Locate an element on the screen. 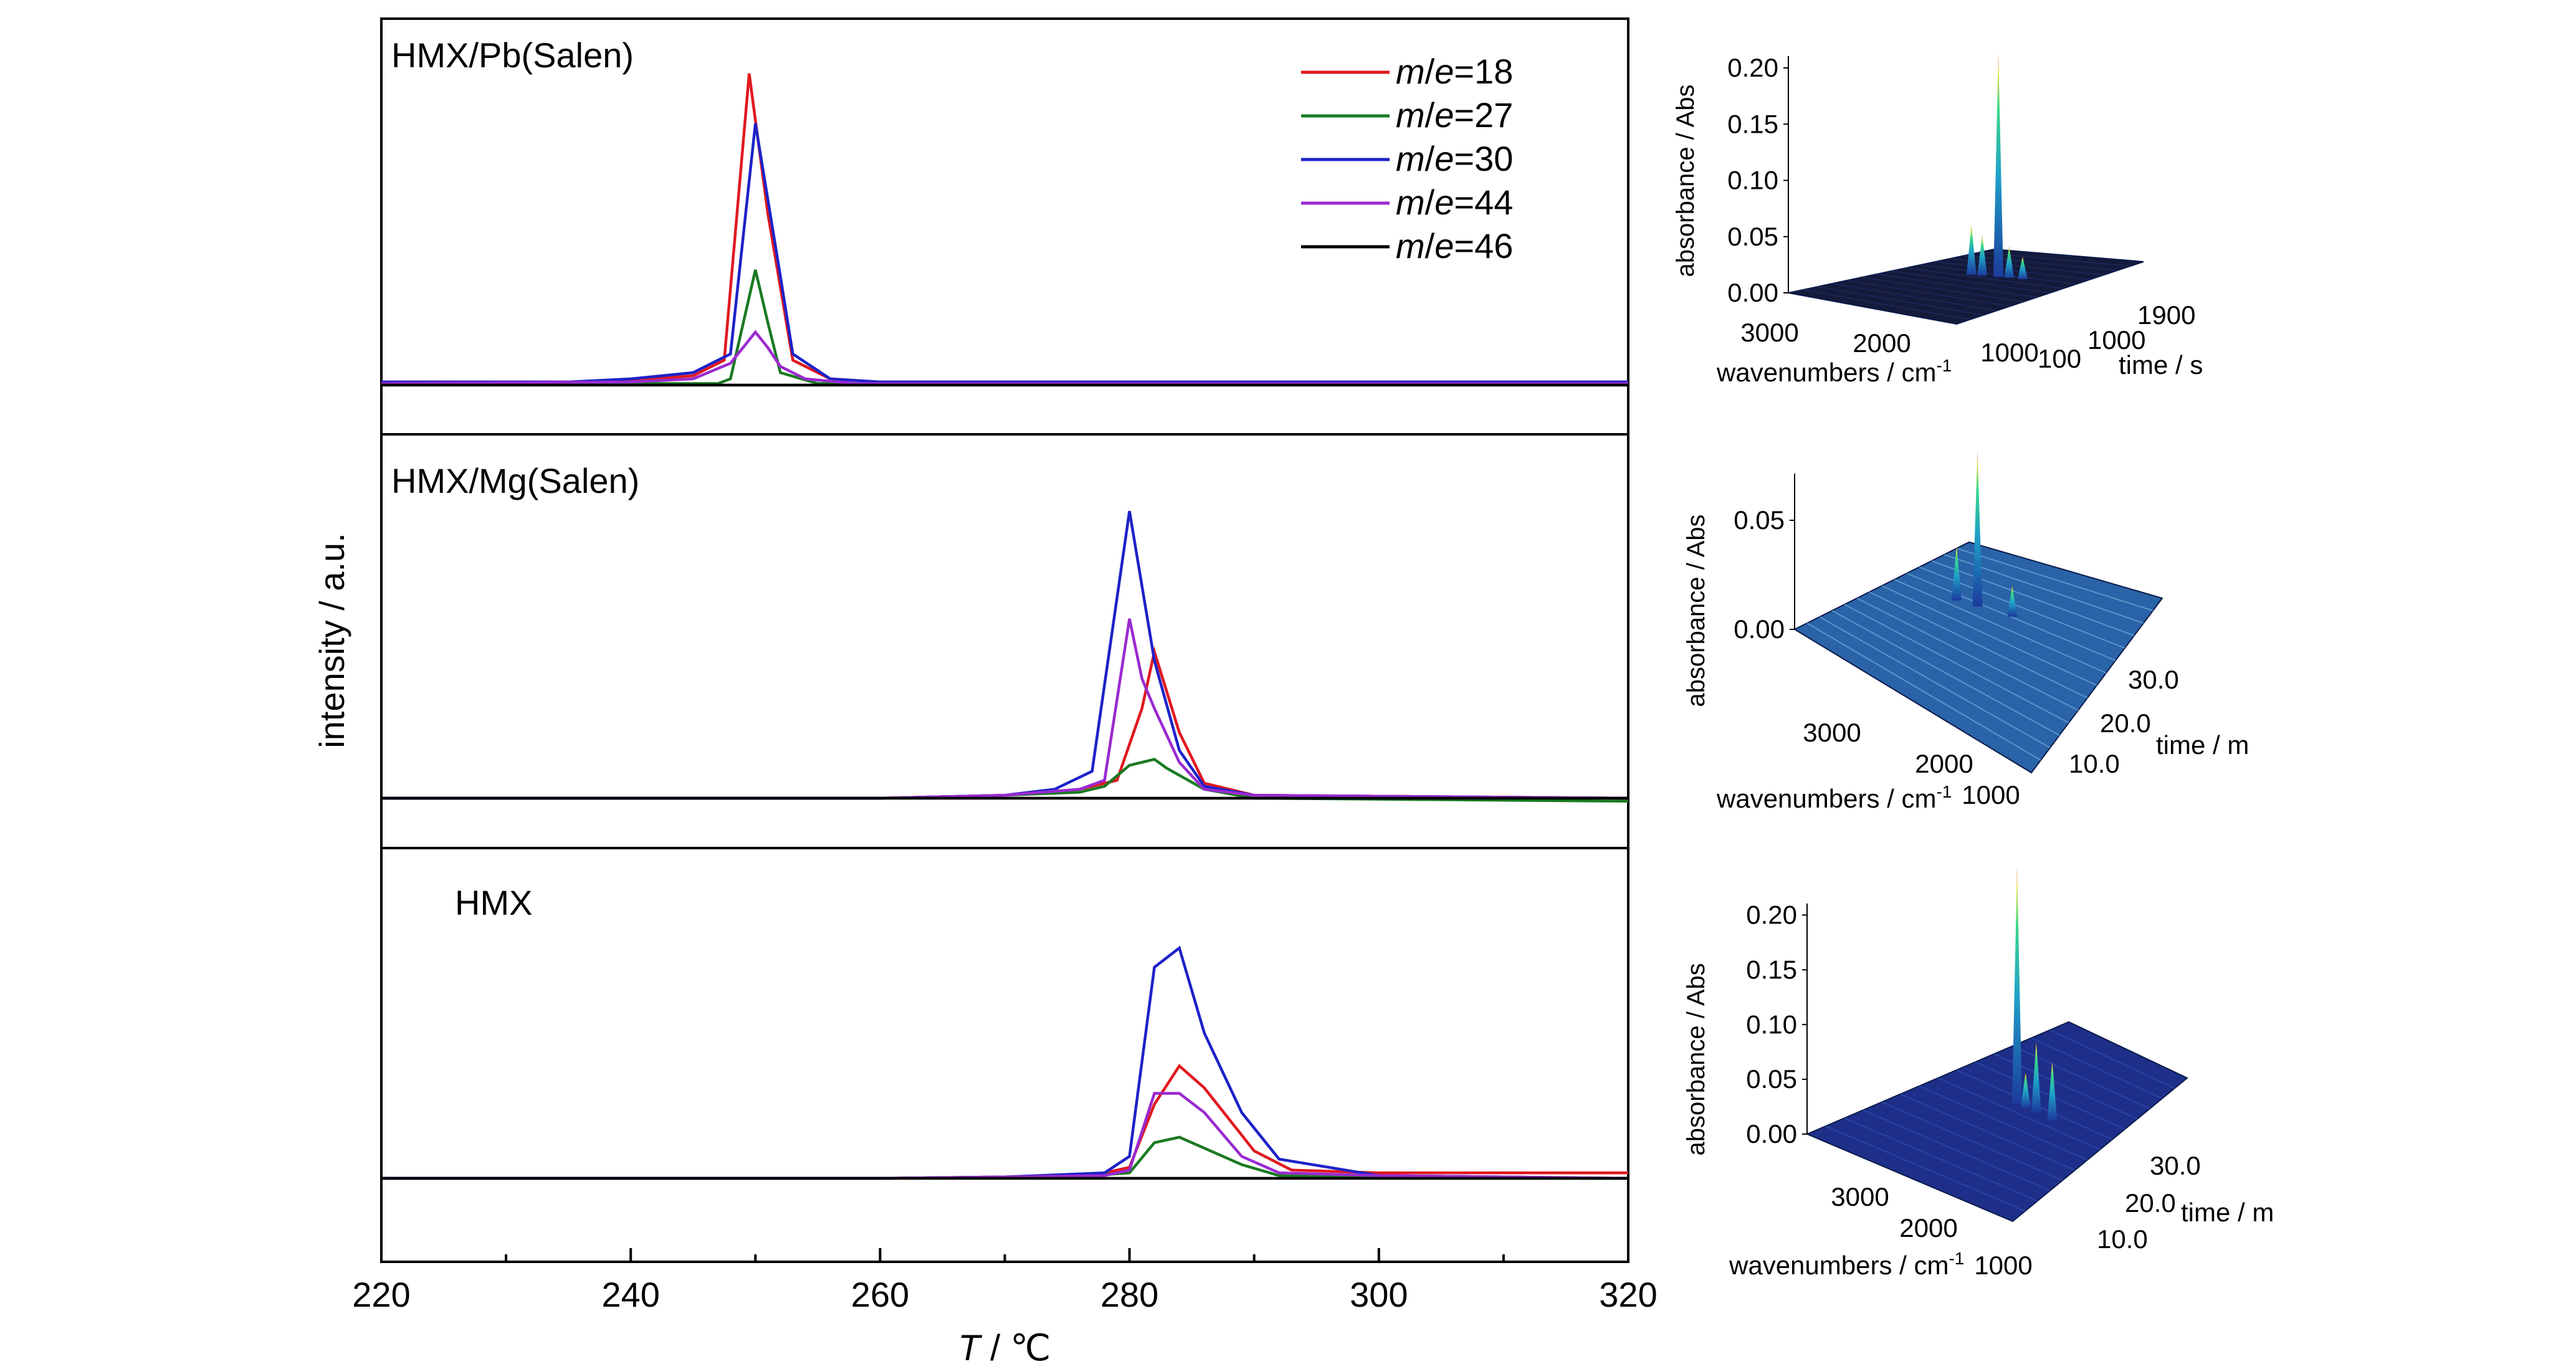 This screenshot has height=1369, width=2576. x-tick-label: 300 is located at coordinates (1379, 1294).